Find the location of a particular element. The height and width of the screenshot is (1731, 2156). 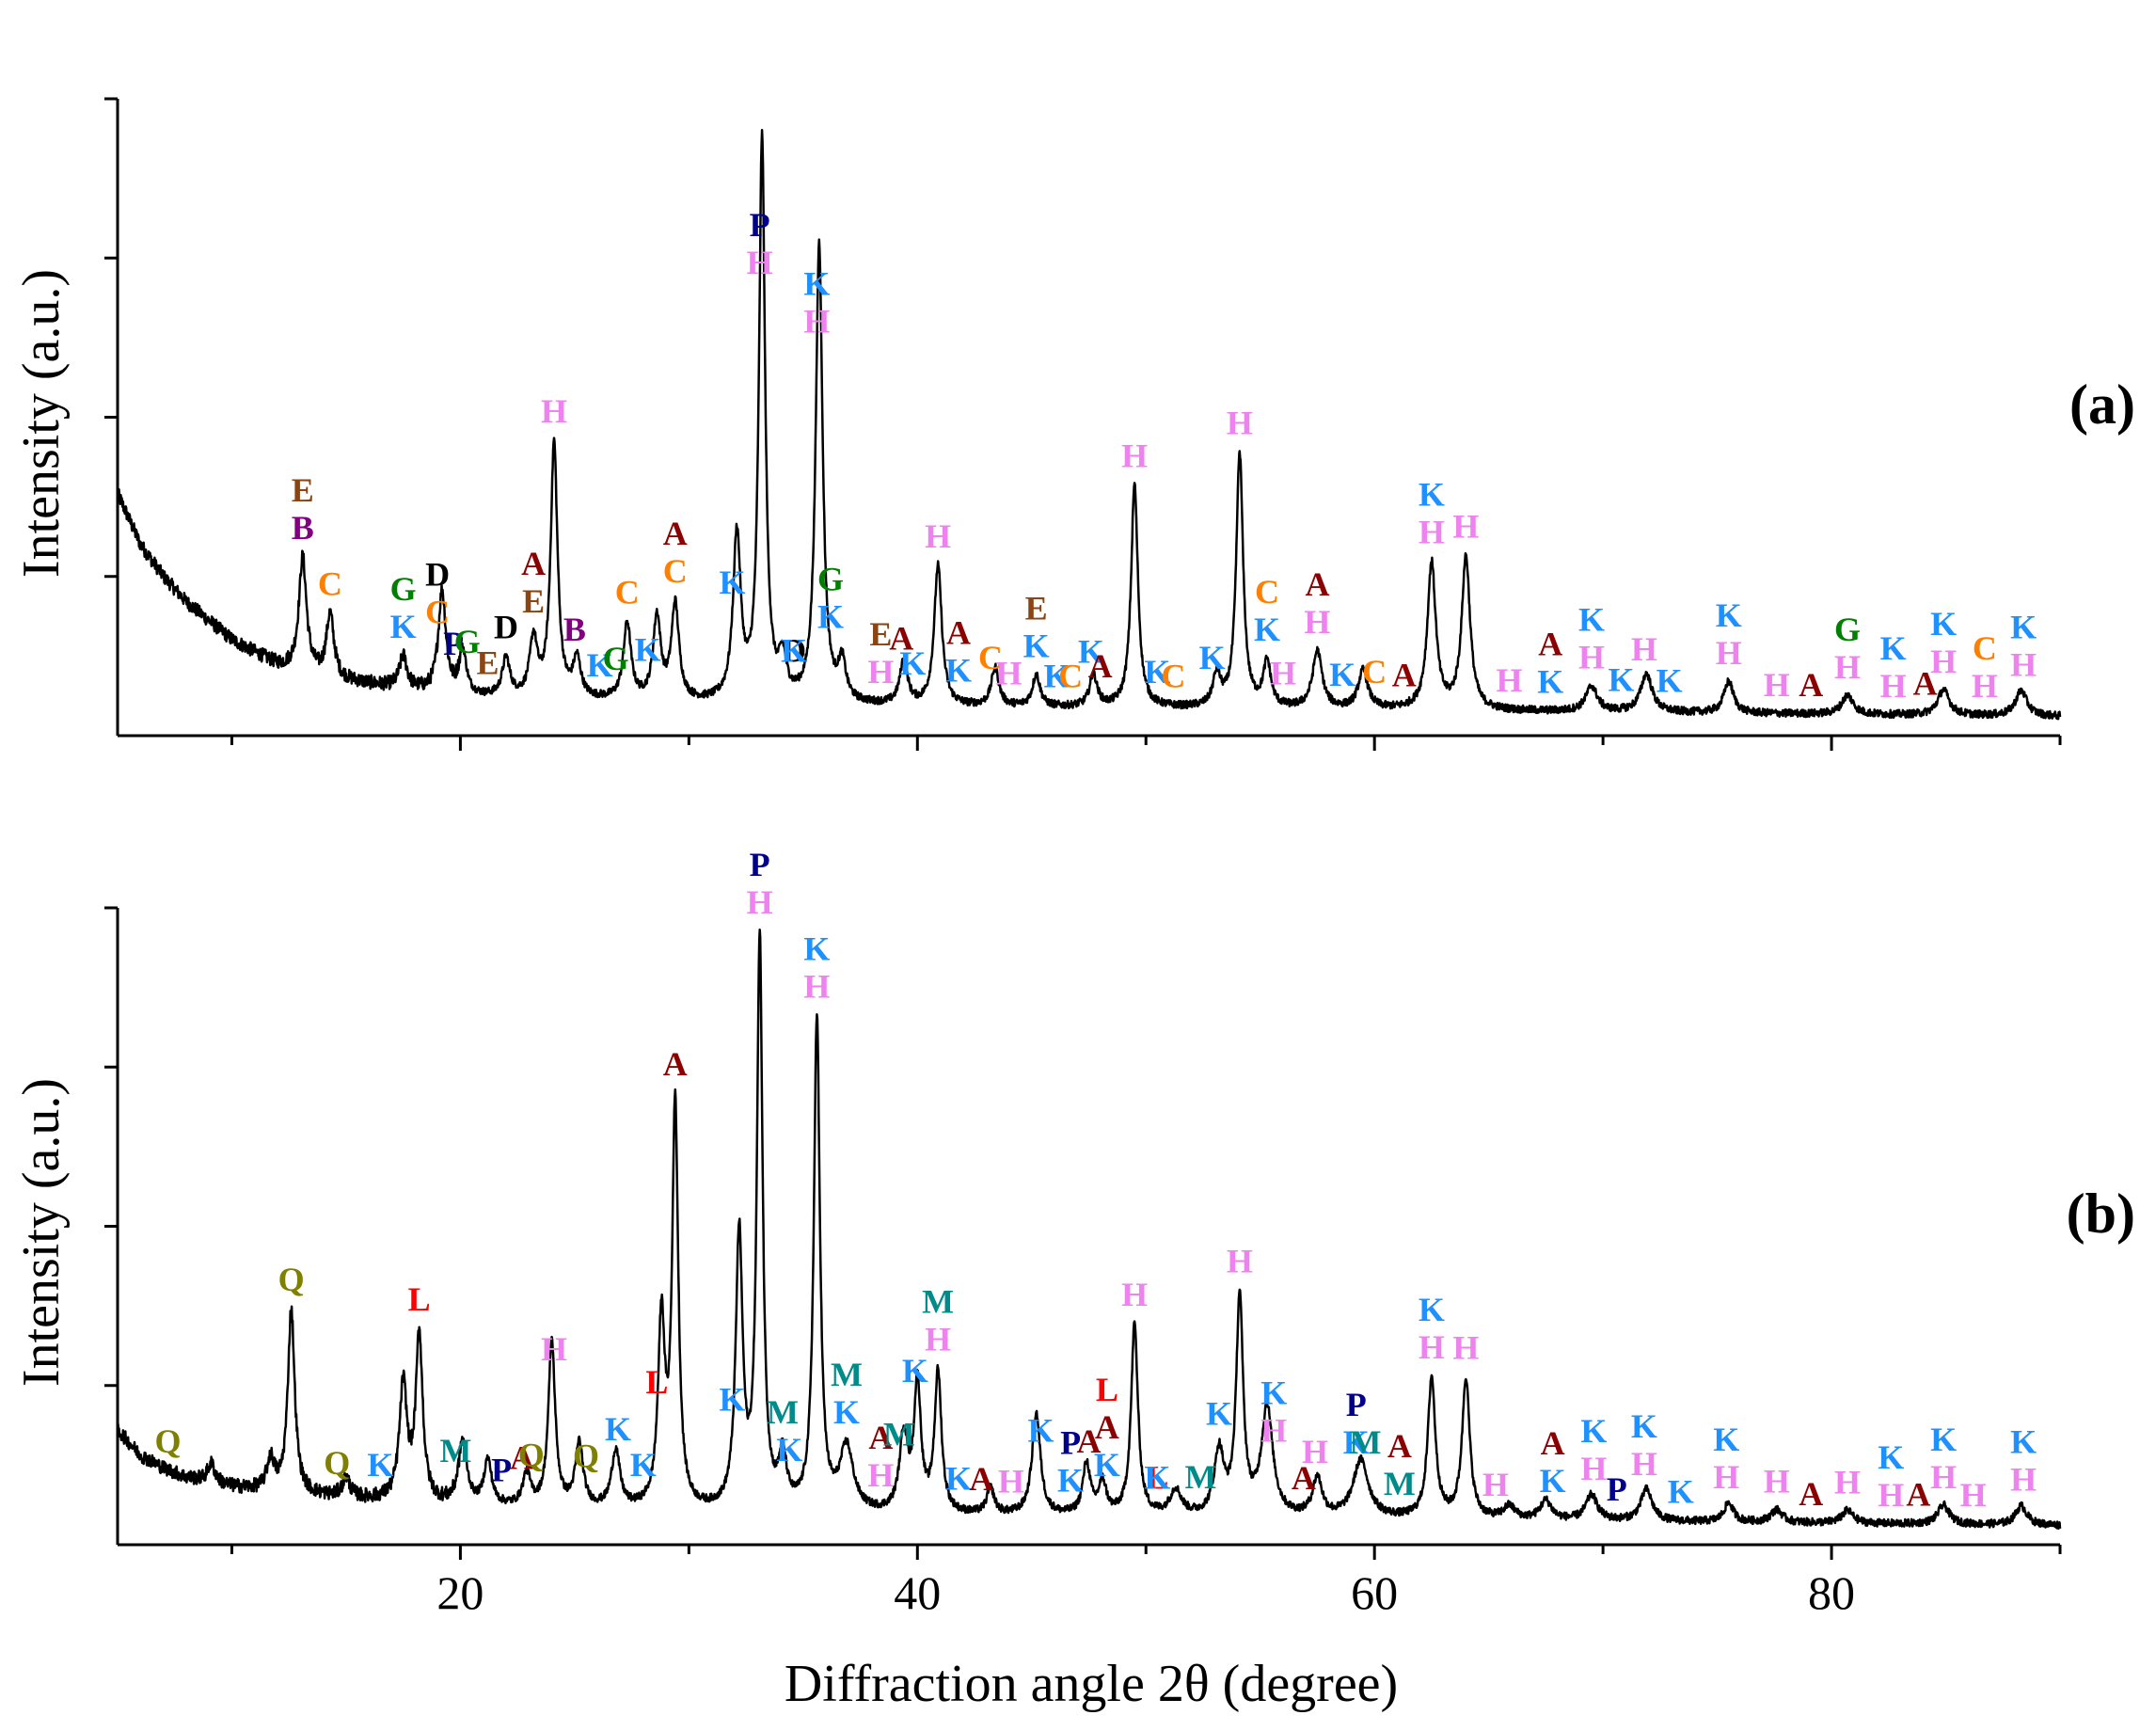

panel-b-label: (b) is located at coordinates (2101, 1214).